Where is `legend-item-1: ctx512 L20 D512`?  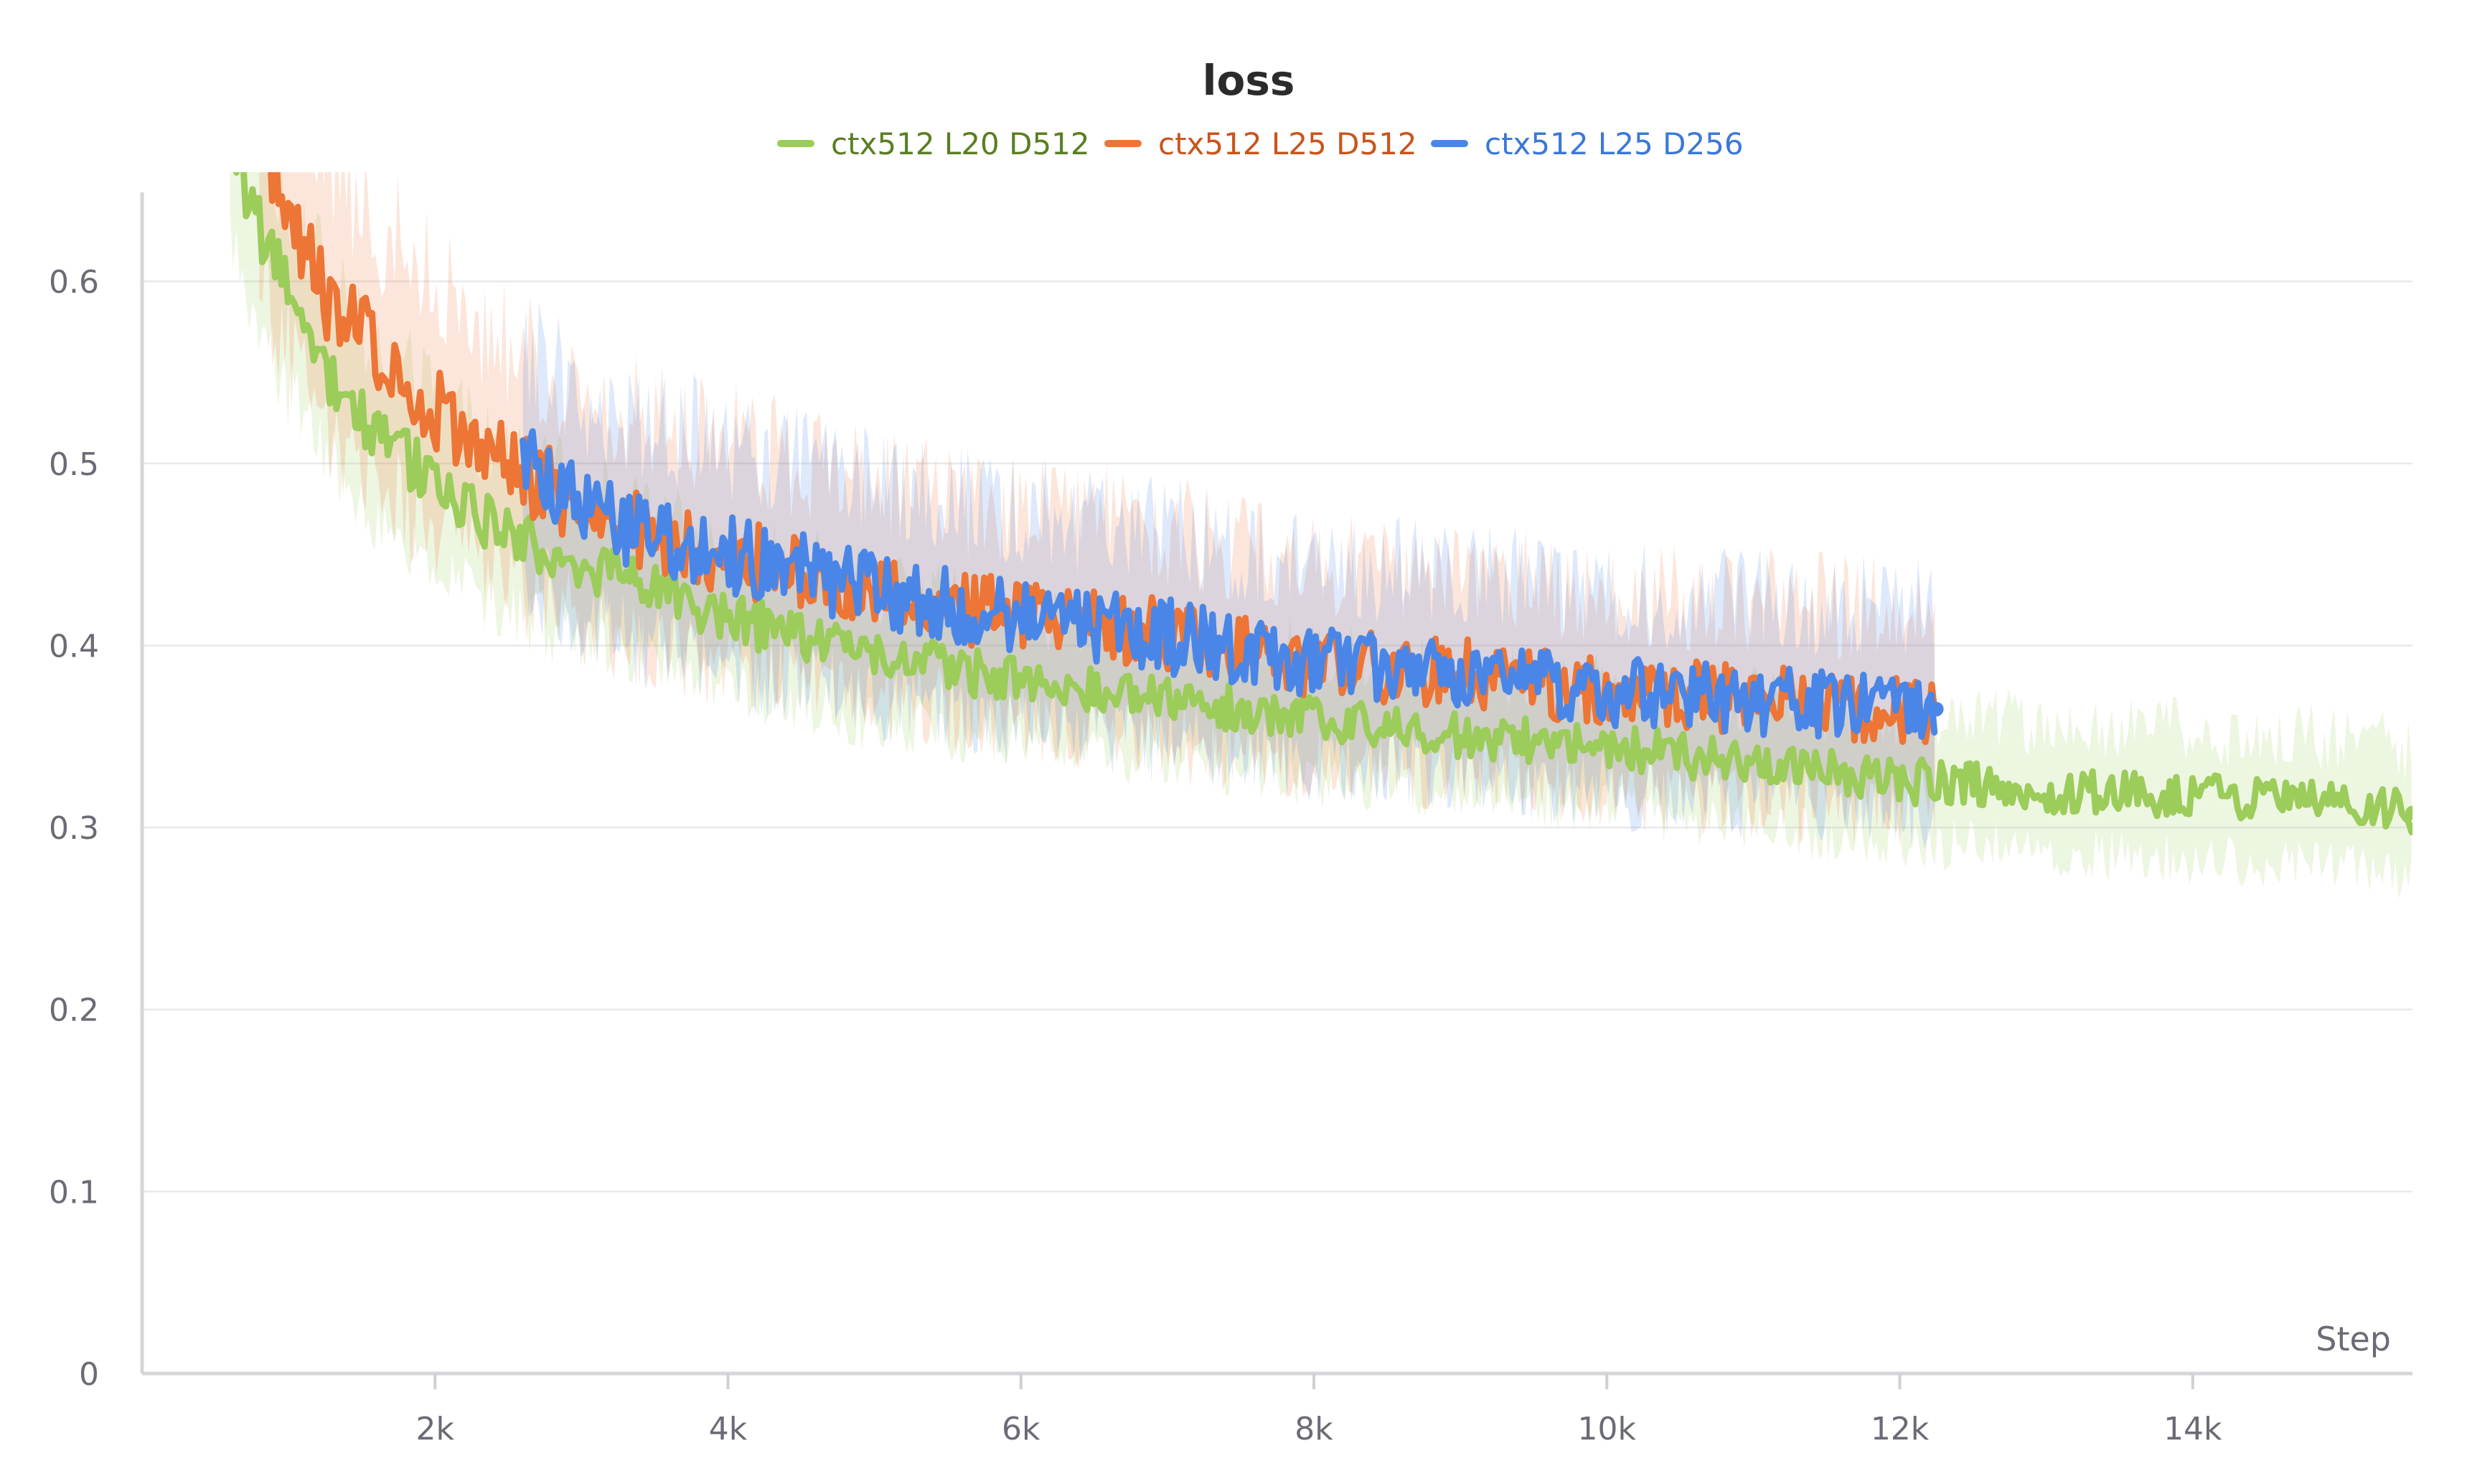
legend-item-1: ctx512 L20 D512 is located at coordinates (934, 143).